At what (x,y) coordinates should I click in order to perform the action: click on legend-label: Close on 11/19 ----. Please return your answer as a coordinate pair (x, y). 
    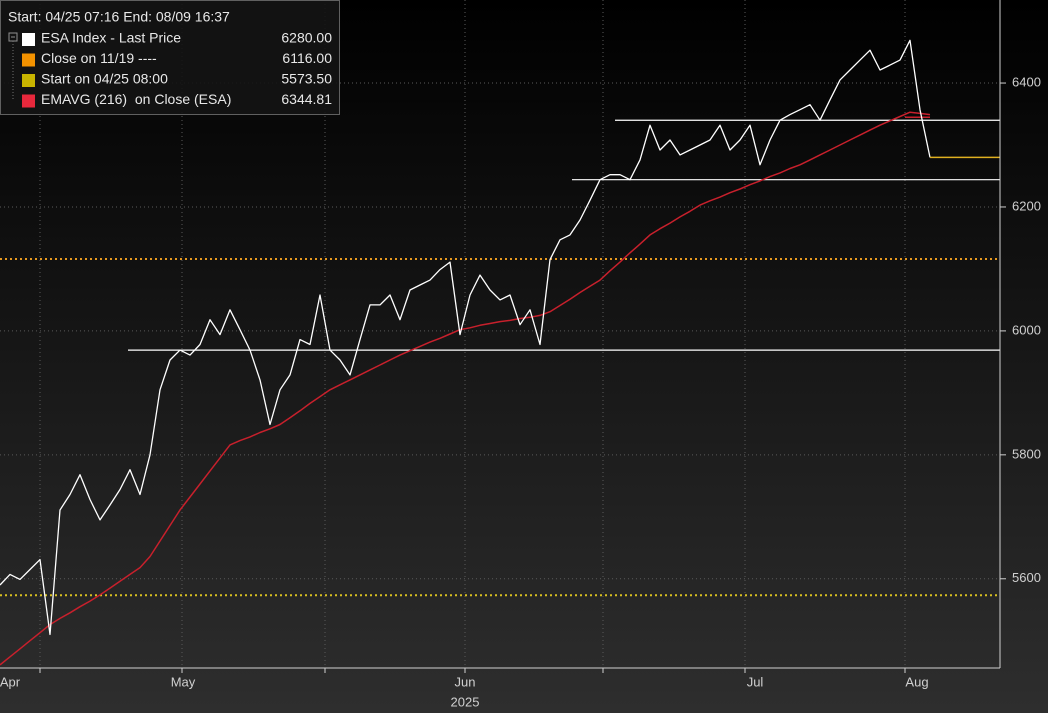
    Looking at the image, I should click on (99, 58).